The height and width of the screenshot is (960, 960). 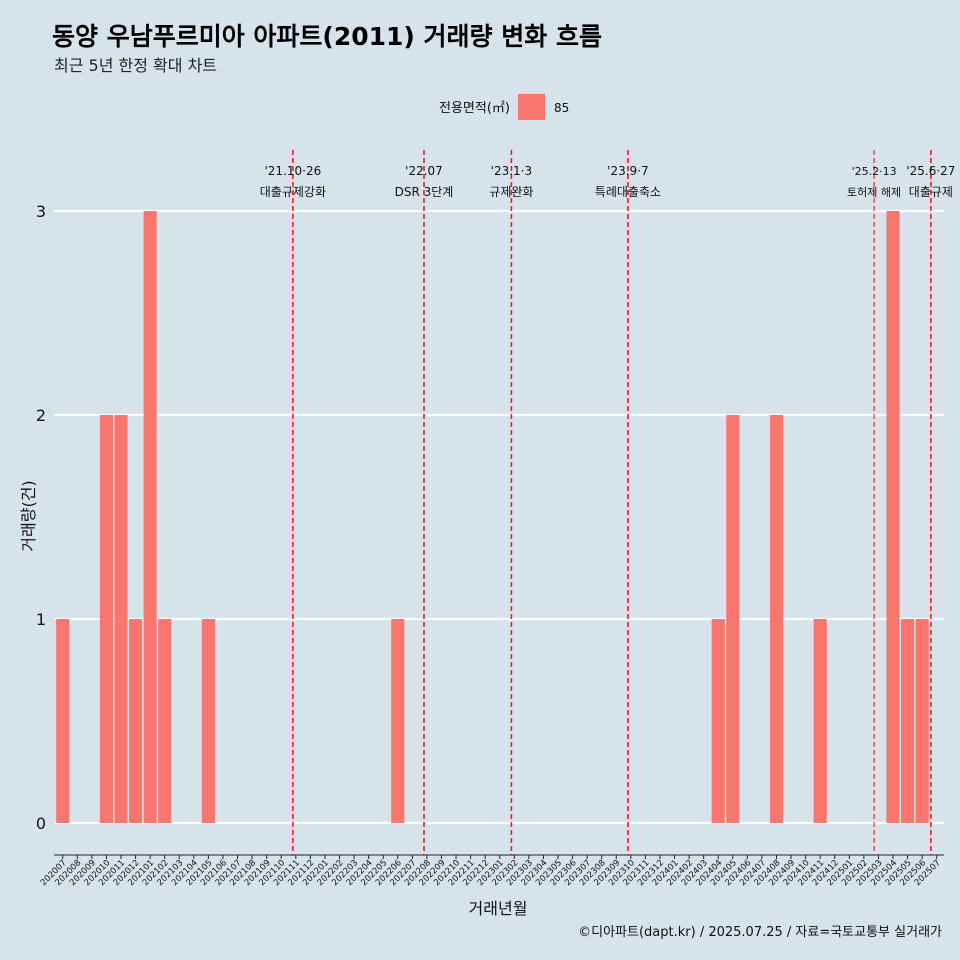 What do you see at coordinates (135, 65) in the screenshot?
I see `chart-subtitle: 최근 5년 한정 확대 차트` at bounding box center [135, 65].